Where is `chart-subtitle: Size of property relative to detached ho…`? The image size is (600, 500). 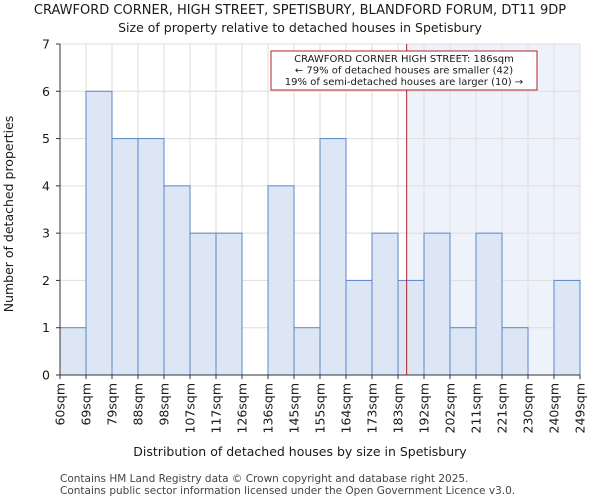 chart-subtitle: Size of property relative to detached ho… is located at coordinates (300, 27).